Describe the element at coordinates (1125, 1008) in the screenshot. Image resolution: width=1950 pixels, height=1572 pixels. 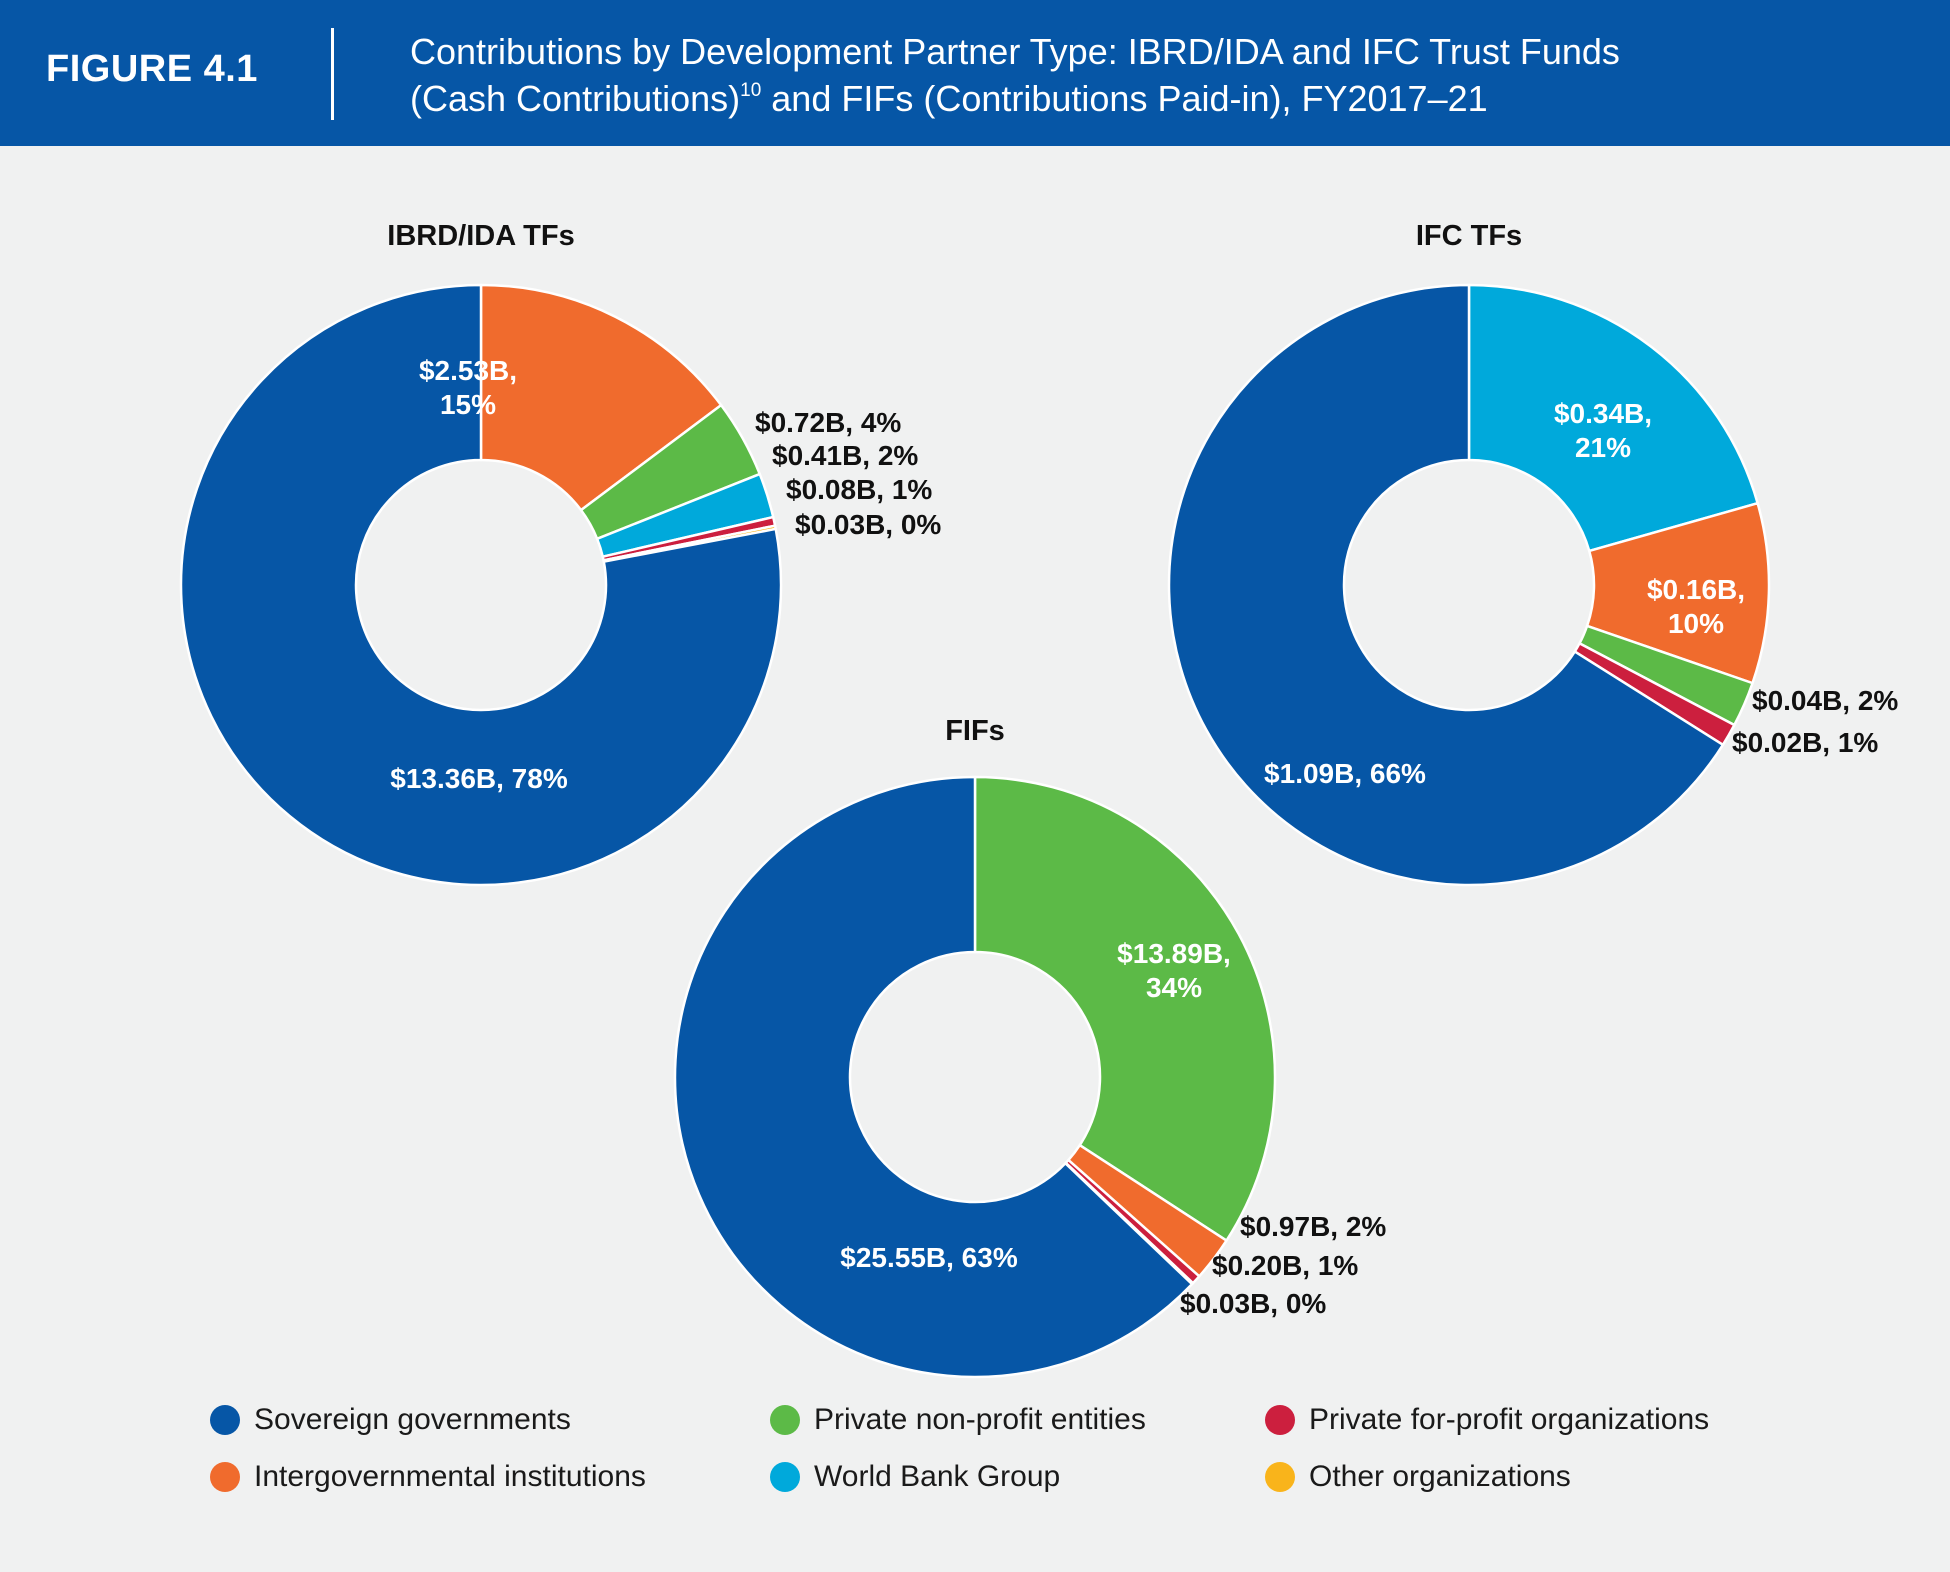
I see `slice-nonprofit` at that location.